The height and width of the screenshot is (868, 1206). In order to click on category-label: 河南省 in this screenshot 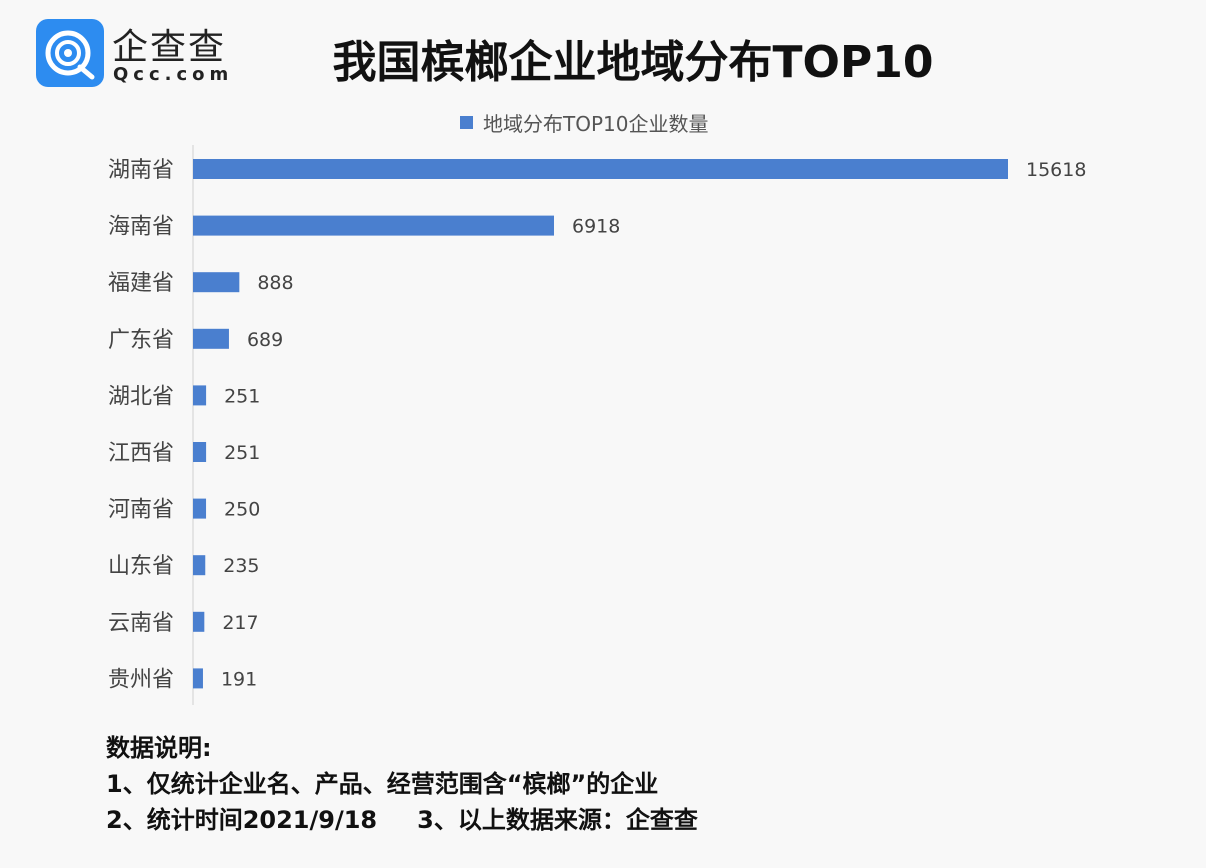, I will do `click(141, 510)`.